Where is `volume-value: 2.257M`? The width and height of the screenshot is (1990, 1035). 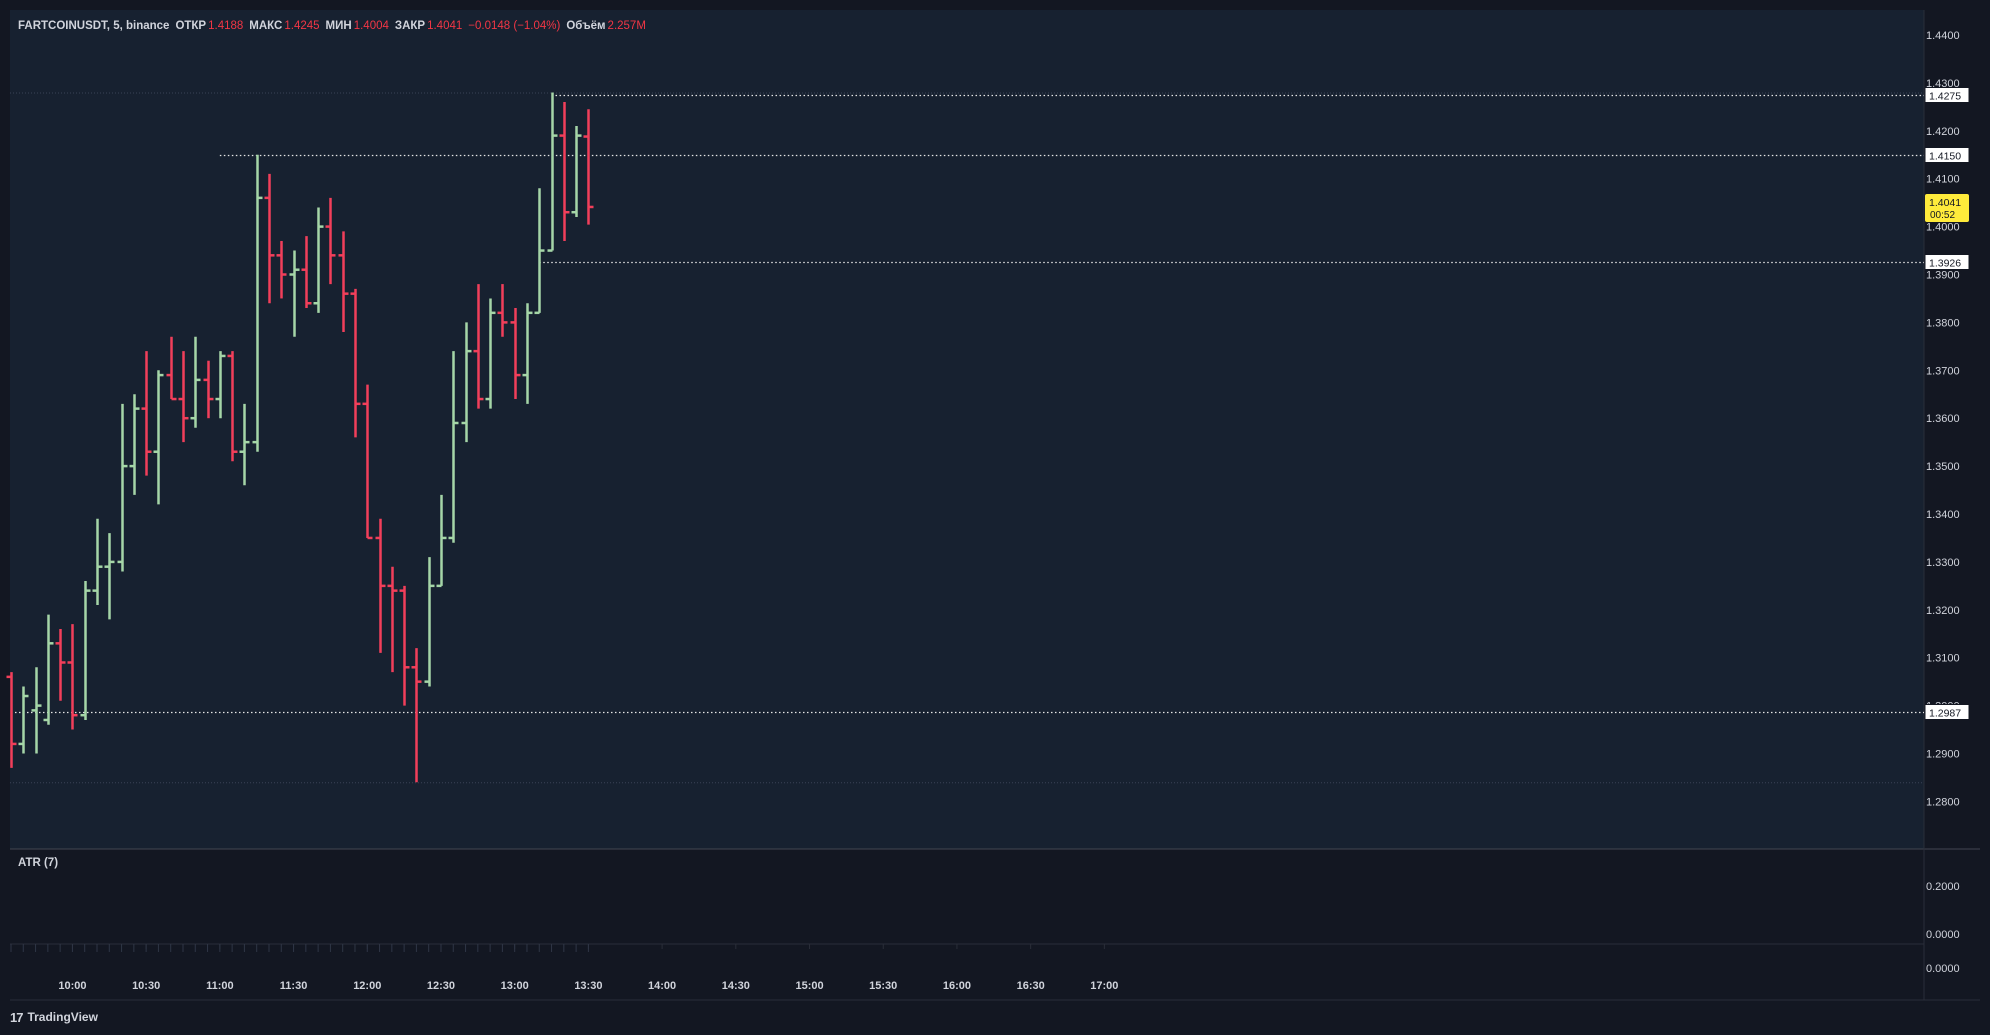
volume-value: 2.257M is located at coordinates (626, 26).